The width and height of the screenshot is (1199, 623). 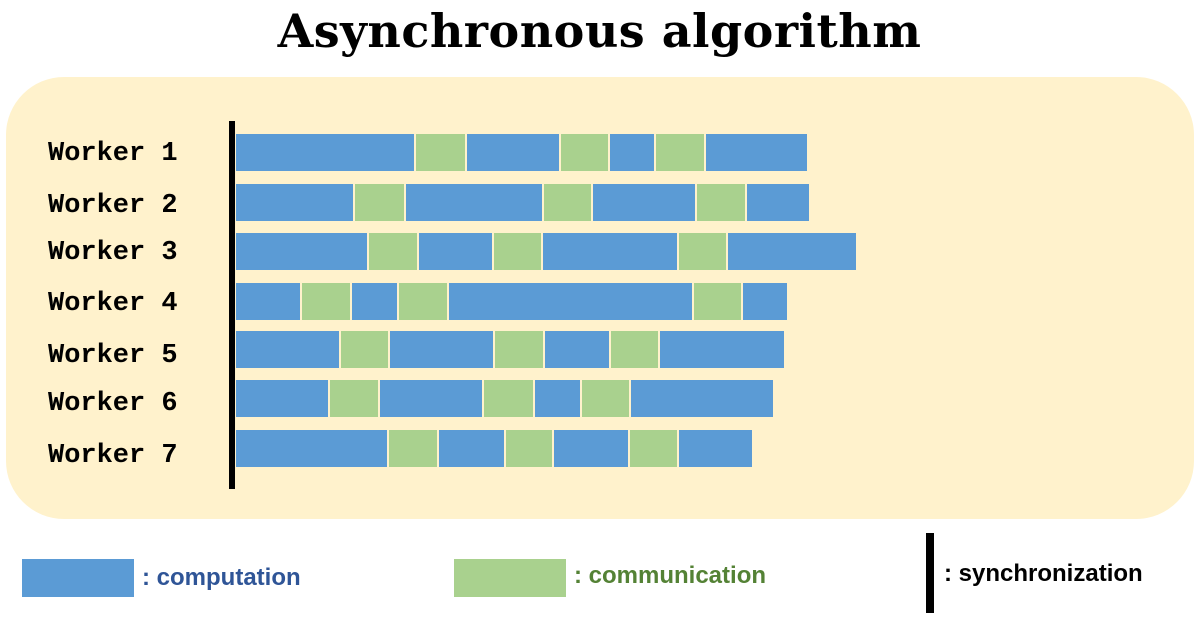 I want to click on legend-communication-swatch, so click(x=510, y=578).